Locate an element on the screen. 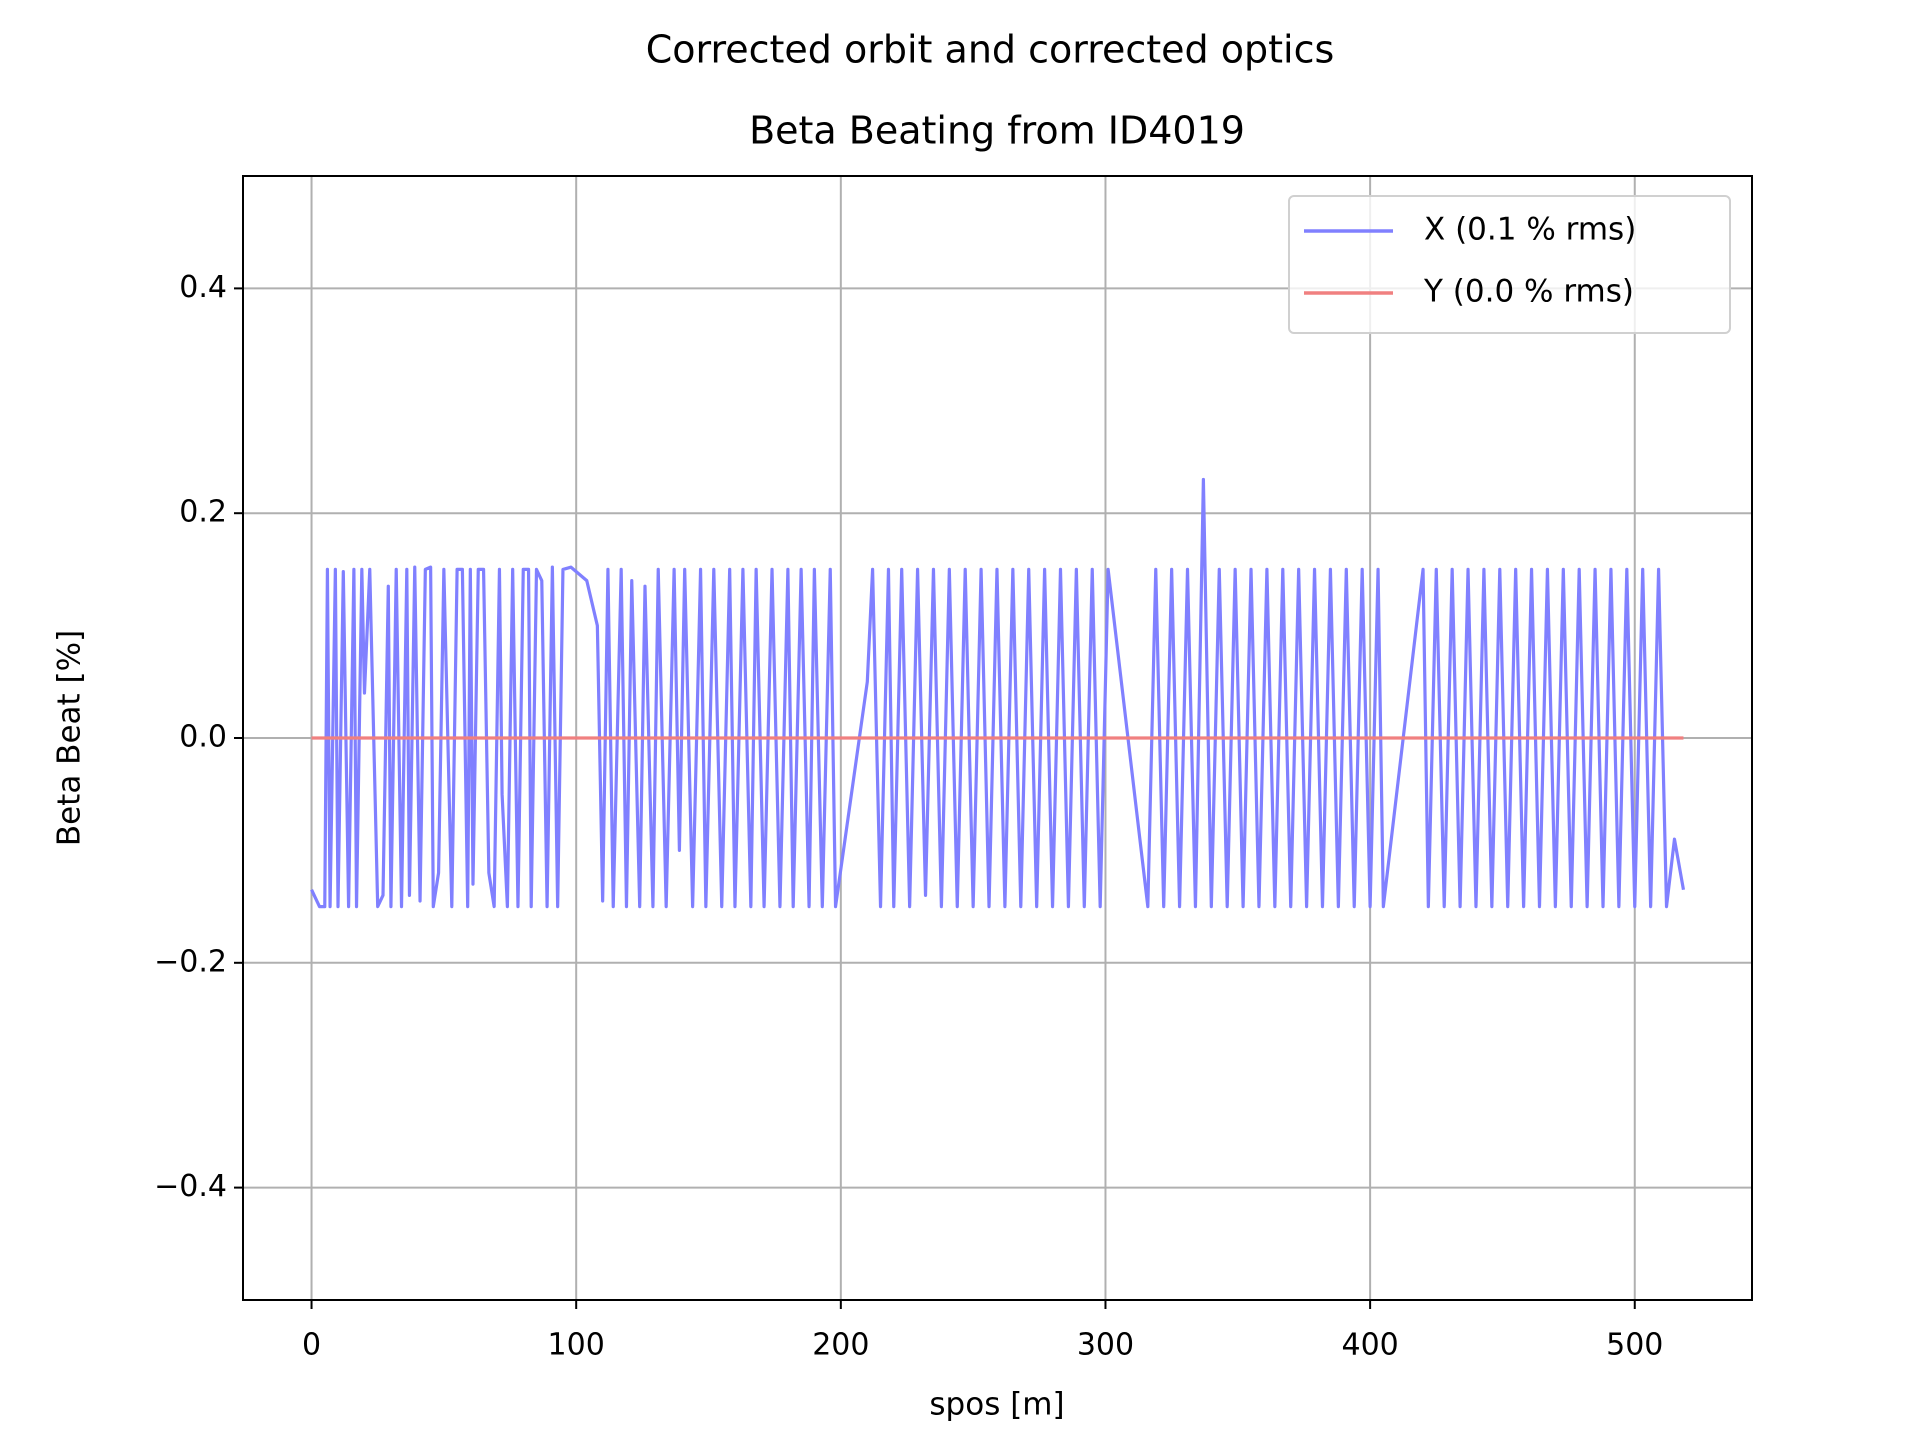 Image resolution: width=1920 pixels, height=1444 pixels. x-tick-label: 300 is located at coordinates (1105, 1345).